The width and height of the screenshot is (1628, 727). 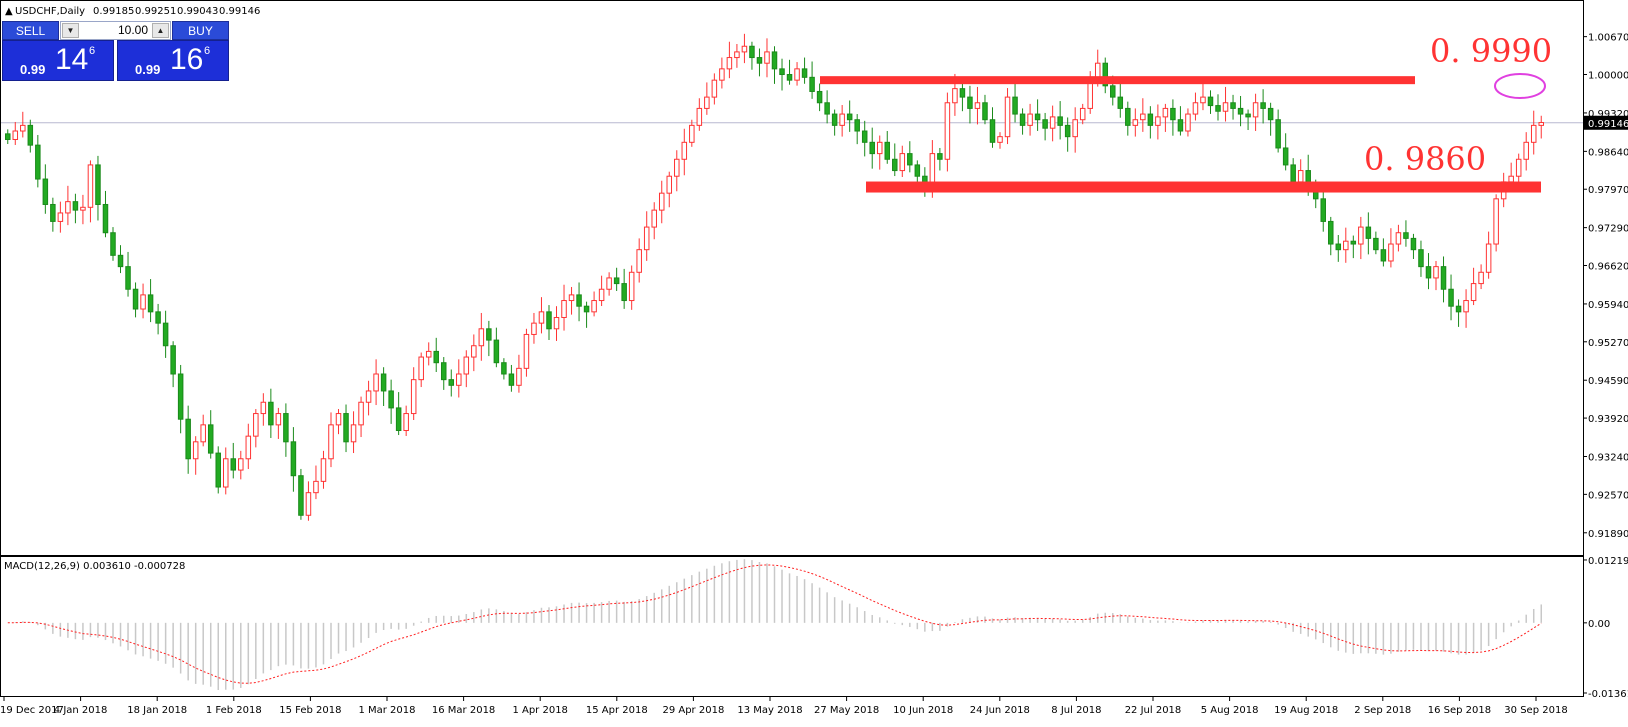 I want to click on sell-button: SELL, so click(x=30, y=30).